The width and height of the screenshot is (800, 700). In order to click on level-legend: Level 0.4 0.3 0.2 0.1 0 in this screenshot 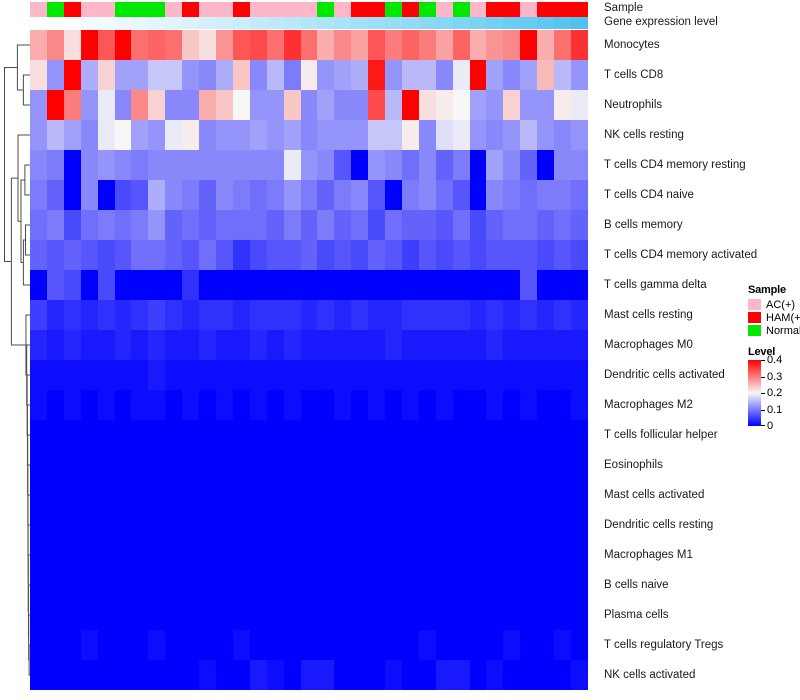, I will do `click(774, 389)`.